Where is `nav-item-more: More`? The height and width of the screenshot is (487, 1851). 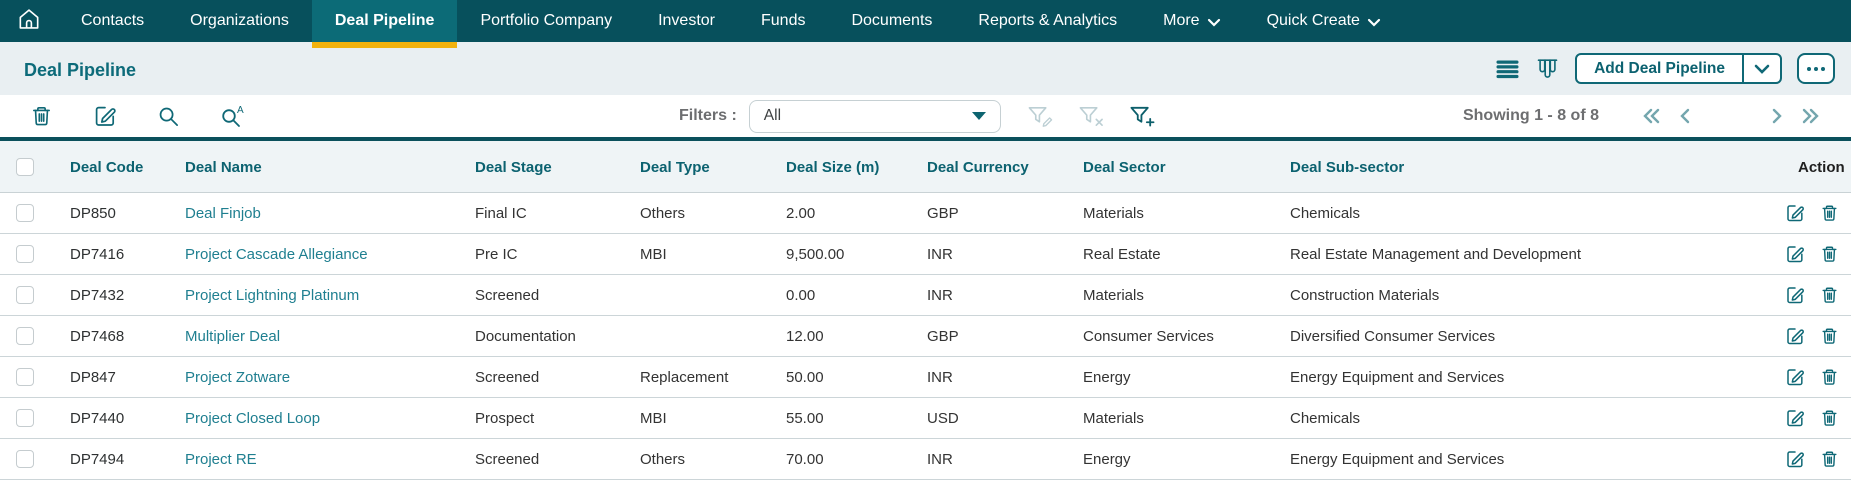 nav-item-more: More is located at coordinates (1191, 21).